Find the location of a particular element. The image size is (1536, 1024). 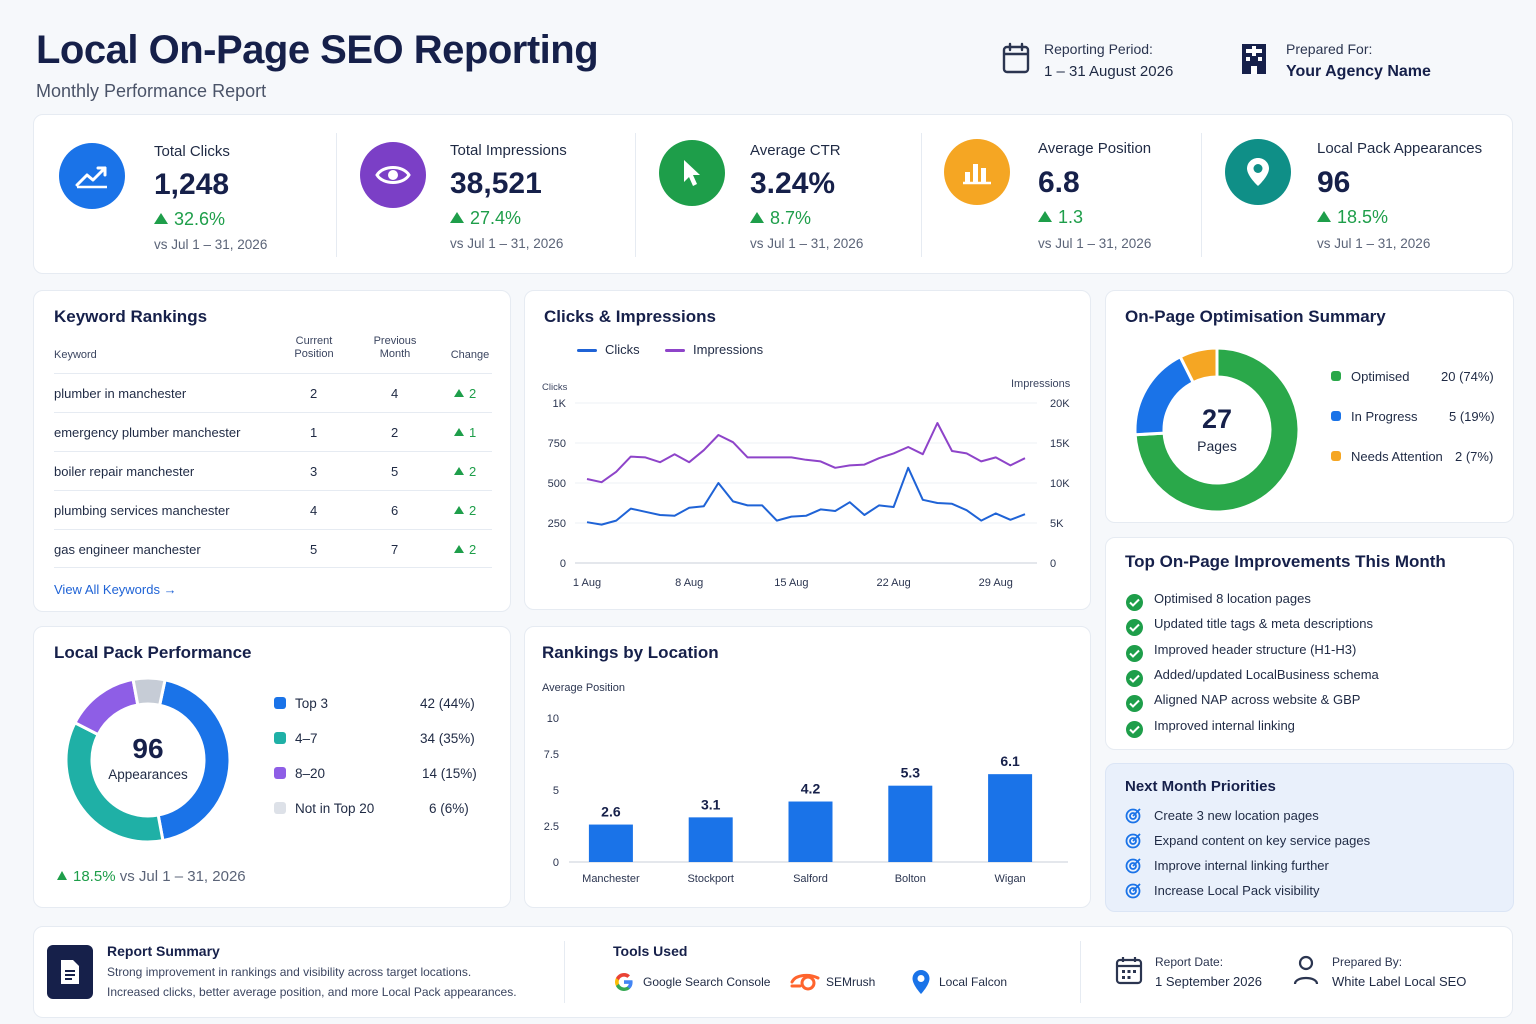

keyword-cell: emergency plumber manchester is located at coordinates (147, 432).